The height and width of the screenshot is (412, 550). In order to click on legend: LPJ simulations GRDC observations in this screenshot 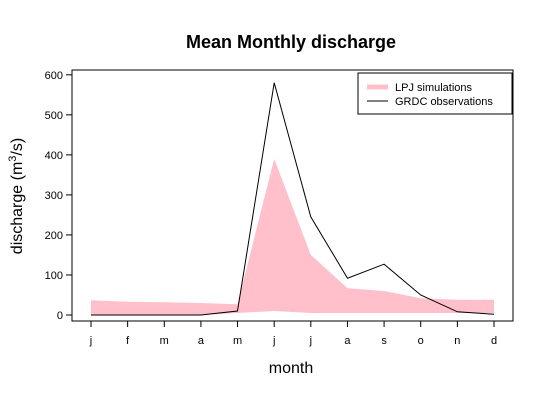, I will do `click(435, 93)`.